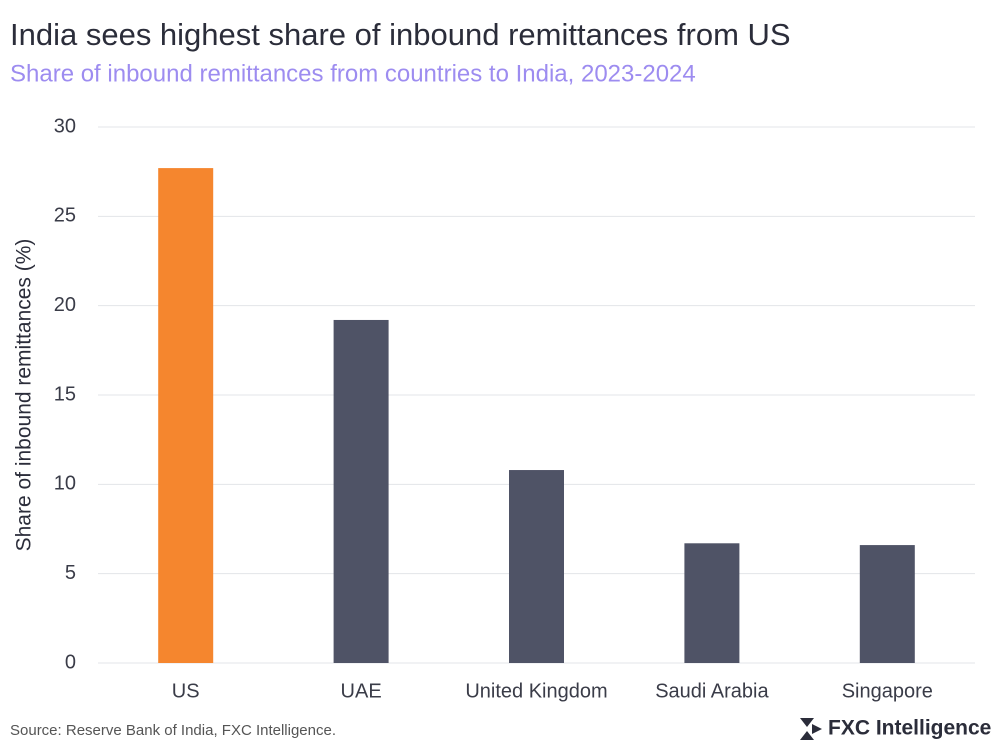 The width and height of the screenshot is (999, 749). Describe the element at coordinates (712, 691) in the screenshot. I see `x-tick-label: Saudi Arabia` at that location.